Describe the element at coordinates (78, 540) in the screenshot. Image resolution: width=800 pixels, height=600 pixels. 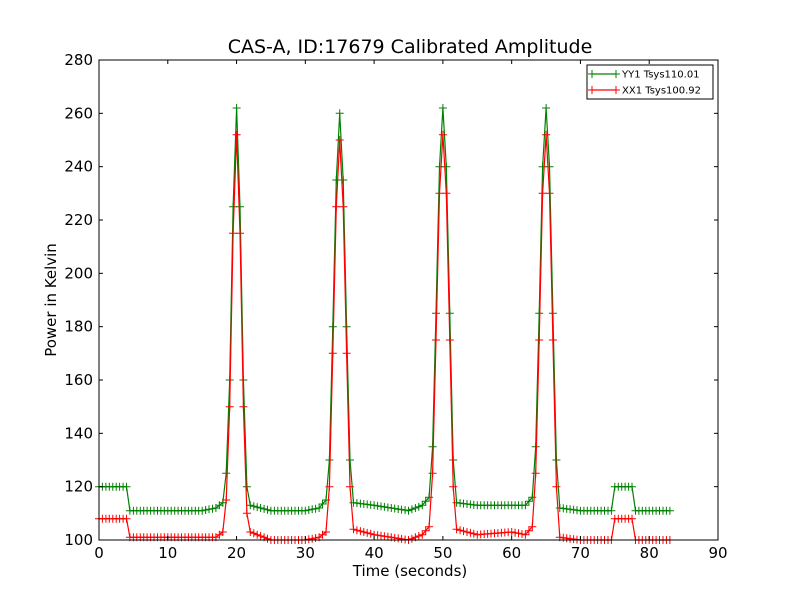
I see `y-tick-label: 100` at that location.